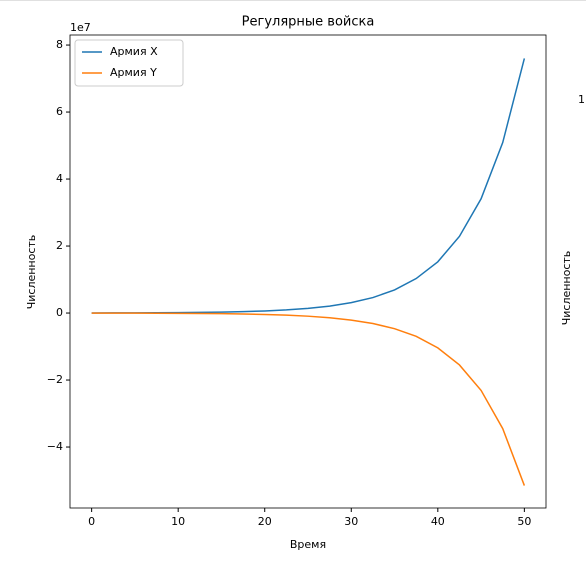 This screenshot has width=586, height=562. What do you see at coordinates (178, 521) in the screenshot?
I see `x-tick-label: 10` at bounding box center [178, 521].